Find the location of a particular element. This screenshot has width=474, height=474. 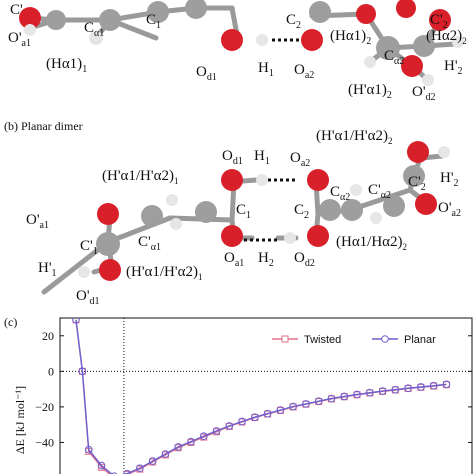

label-o-a1: Oa1 is located at coordinates (234, 259).